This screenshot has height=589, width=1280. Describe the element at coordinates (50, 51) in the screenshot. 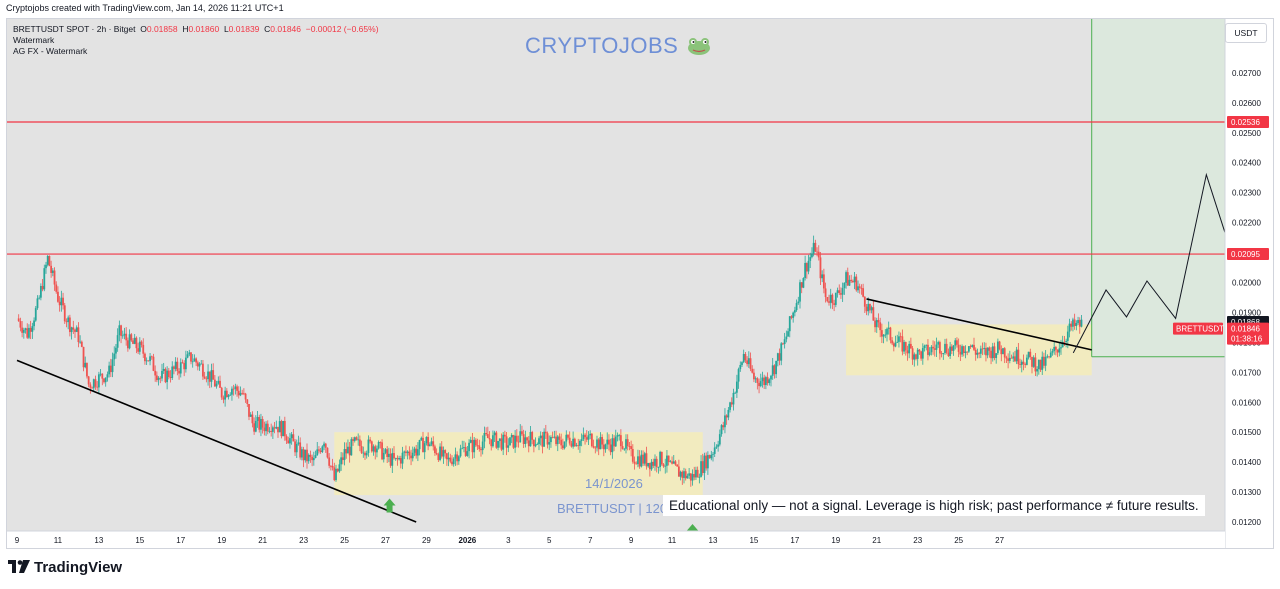

I see `legend-indicator-2: AG FX - Watermark` at that location.